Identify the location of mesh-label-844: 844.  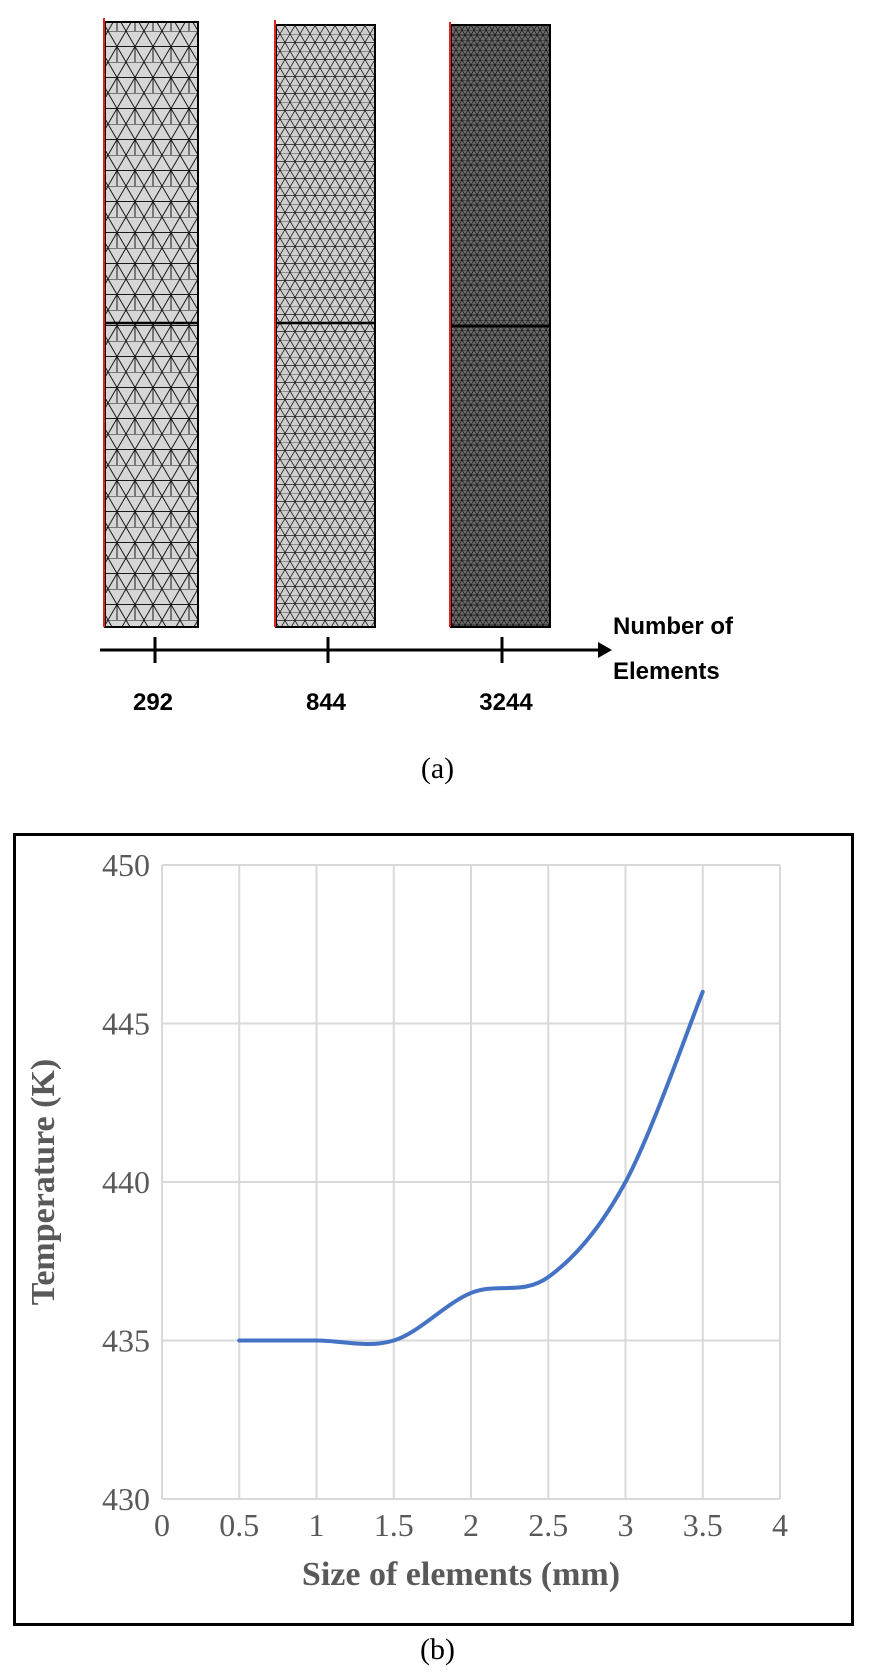
(326, 702).